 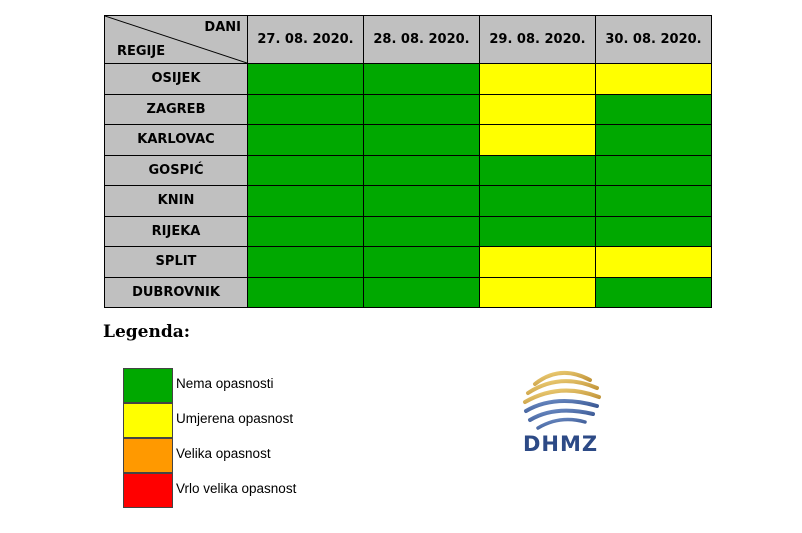 I want to click on table-row: KARLOVAC, so click(x=408, y=140).